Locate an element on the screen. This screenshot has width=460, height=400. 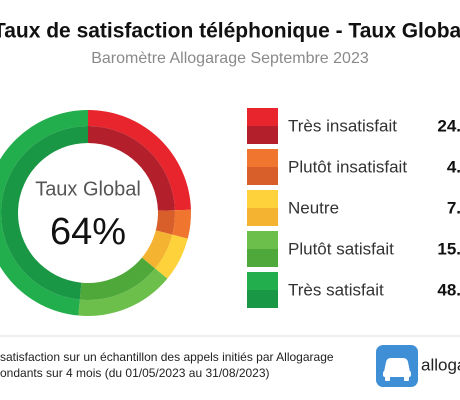
logo-icon is located at coordinates (397, 366).